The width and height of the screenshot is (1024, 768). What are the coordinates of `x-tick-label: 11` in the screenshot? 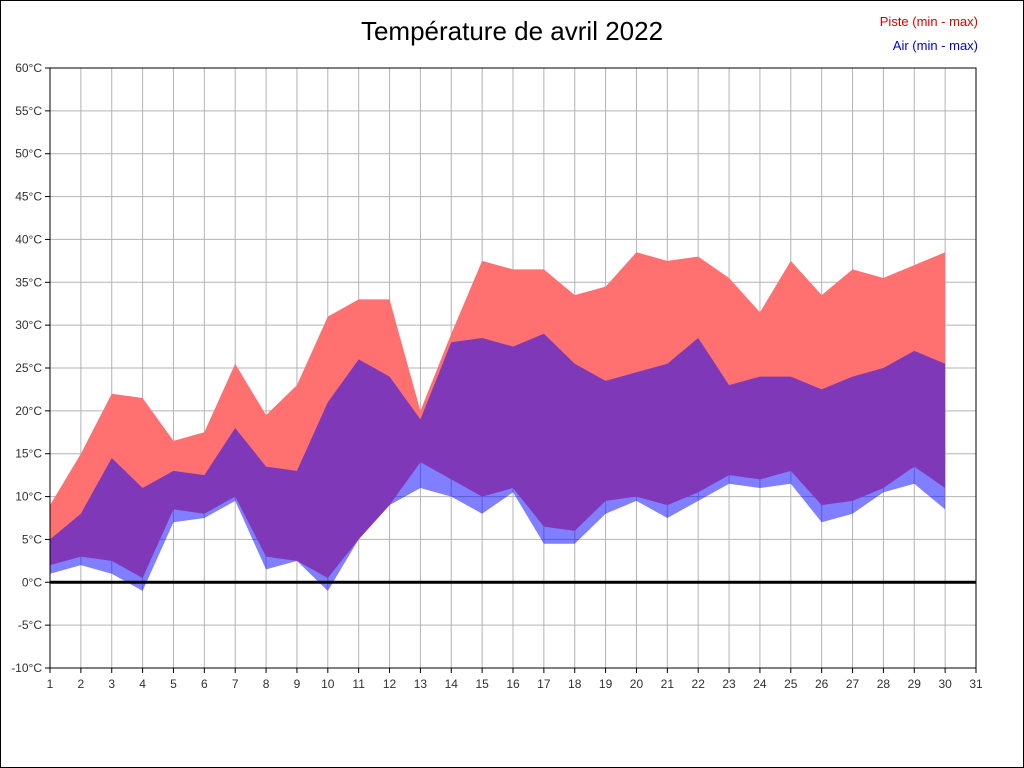 It's located at (358, 684).